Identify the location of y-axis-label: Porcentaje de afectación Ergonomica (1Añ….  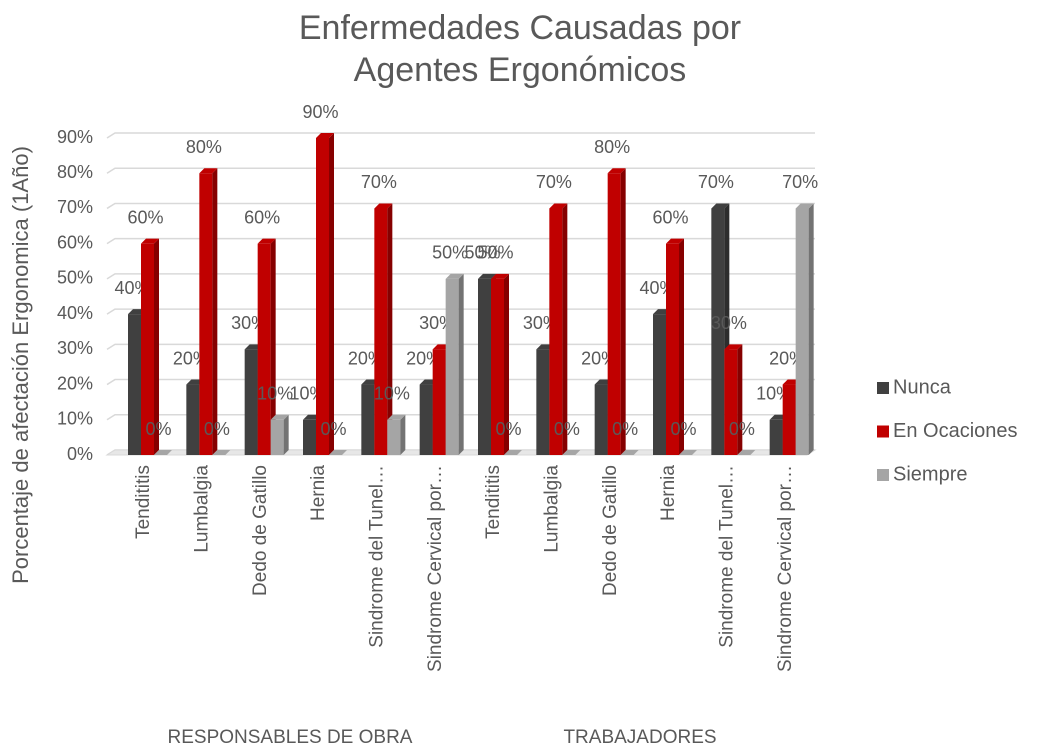
(20, 365).